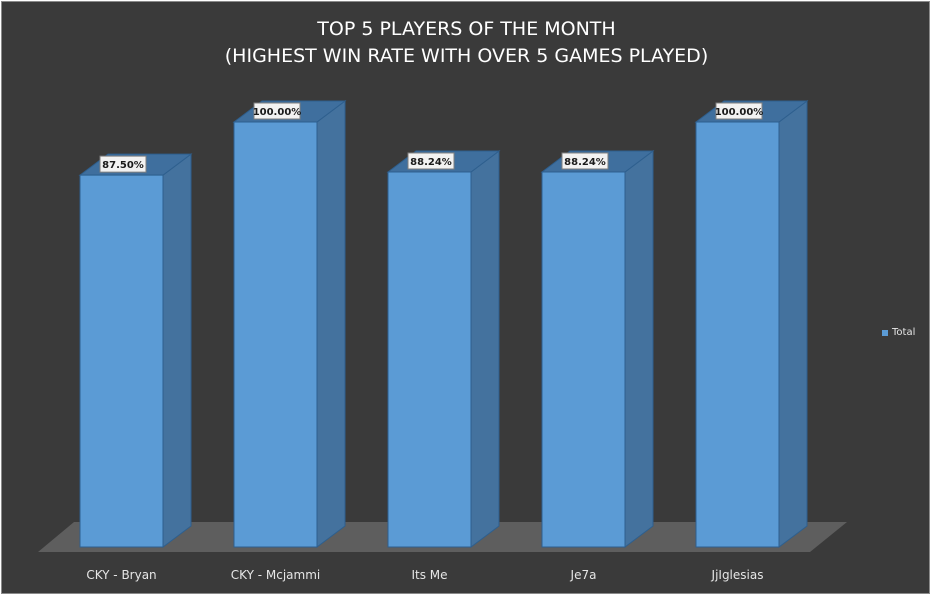 Image resolution: width=933 pixels, height=597 pixels. What do you see at coordinates (904, 332) in the screenshot?
I see `legend-label-total: Total` at bounding box center [904, 332].